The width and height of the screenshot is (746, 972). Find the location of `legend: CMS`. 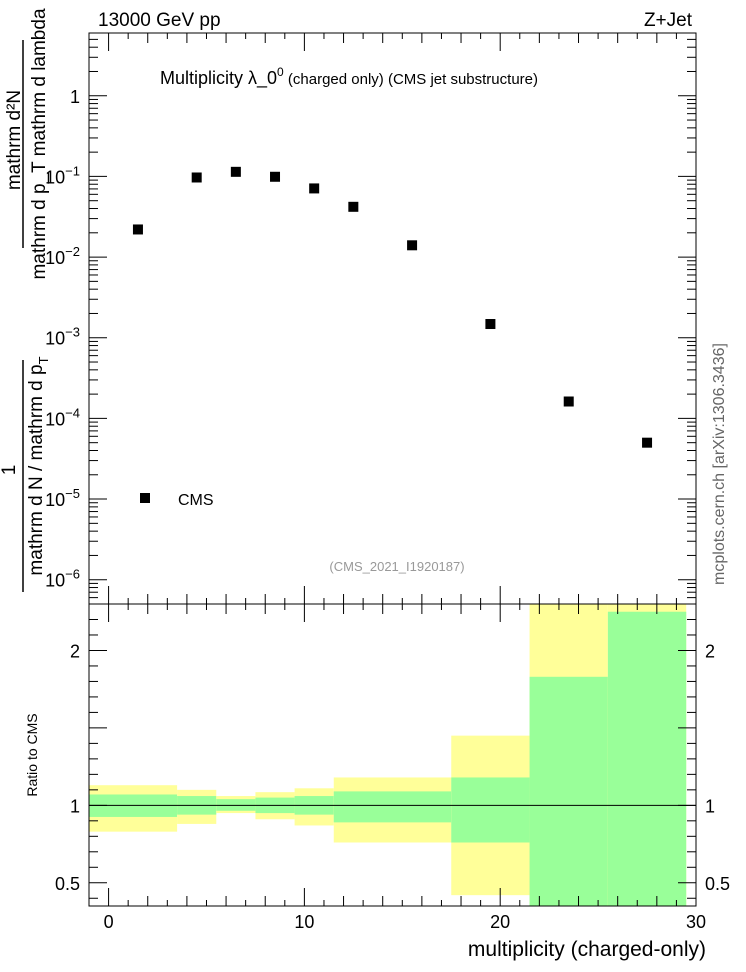

legend: CMS is located at coordinates (177, 500).